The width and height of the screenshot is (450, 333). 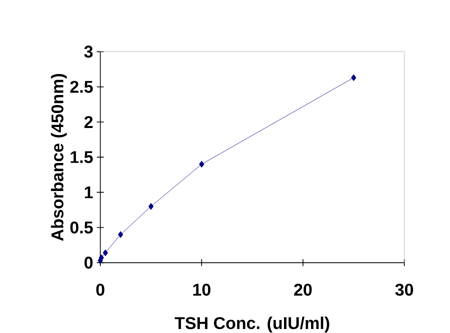 What do you see at coordinates (58, 157) in the screenshot?
I see `y-axis-title: Absorbance (450nm)` at bounding box center [58, 157].